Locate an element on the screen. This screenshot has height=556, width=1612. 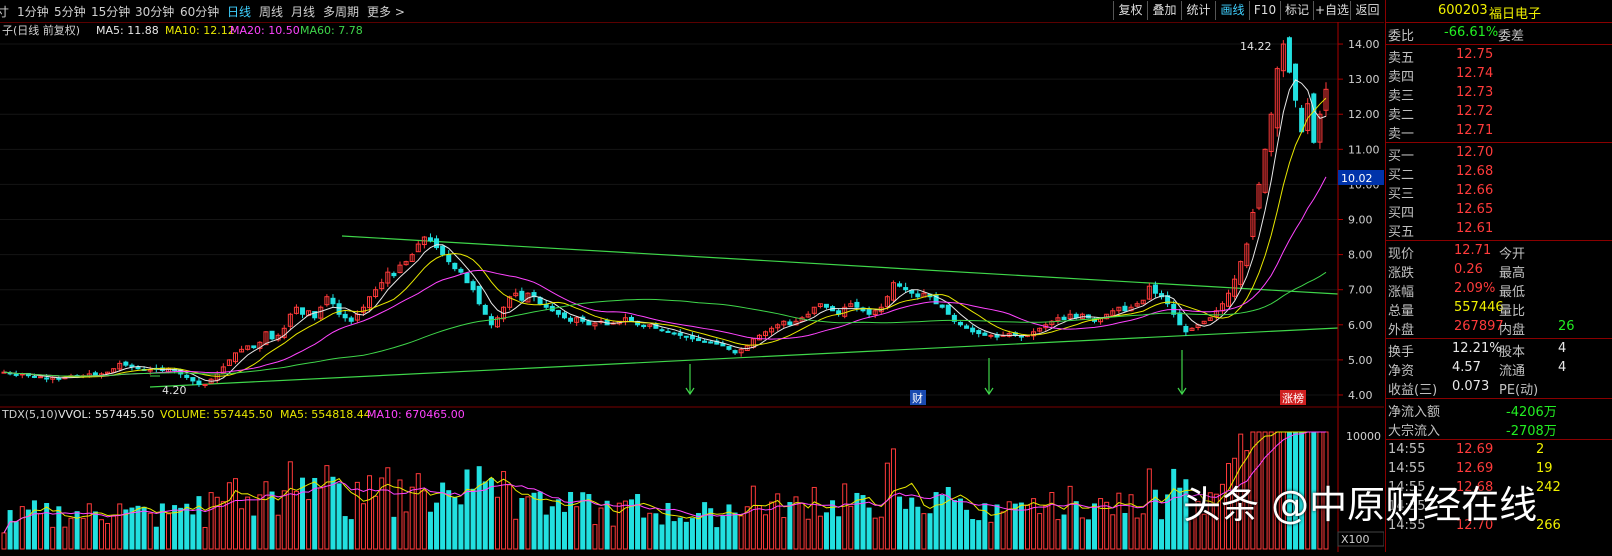
ask-row: 卖一 12.71 is located at coordinates (1499, 132).